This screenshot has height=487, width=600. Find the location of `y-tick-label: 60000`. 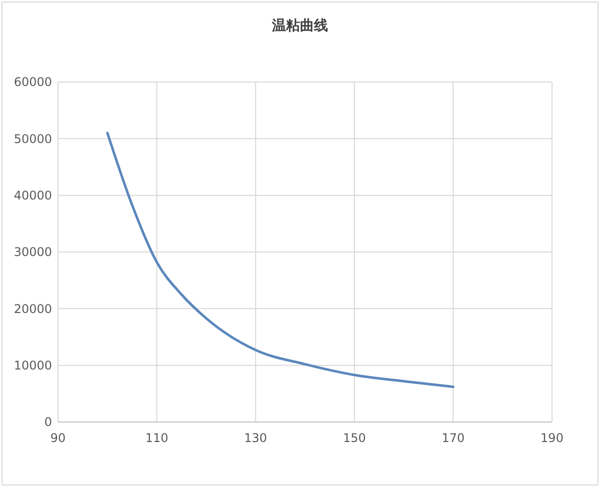

y-tick-label: 60000 is located at coordinates (33, 82).